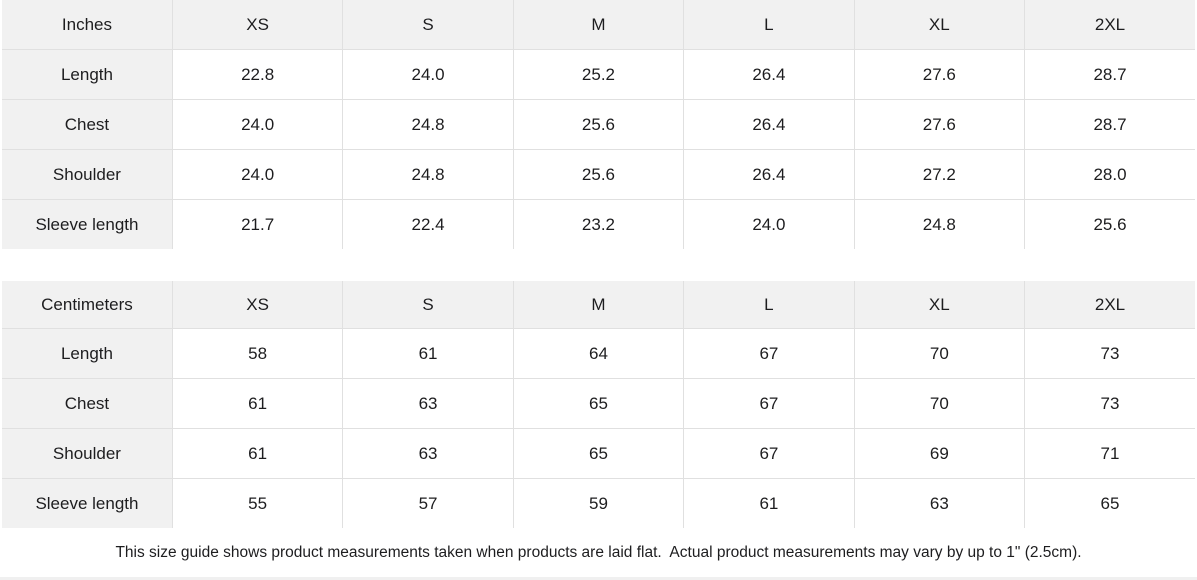 This screenshot has height=580, width=1197. I want to click on size-cell: 22.8, so click(257, 74).